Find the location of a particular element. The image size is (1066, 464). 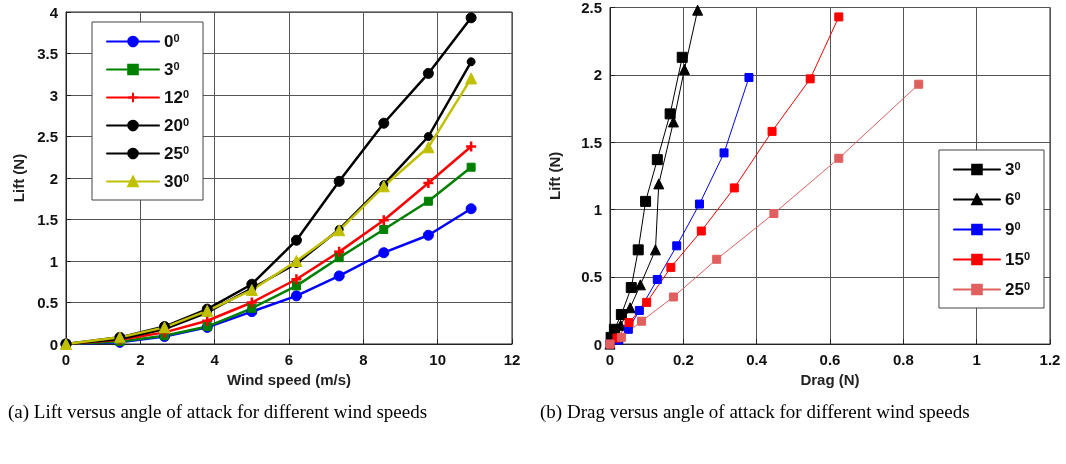

x-tick-label: 0.4 is located at coordinates (757, 360).